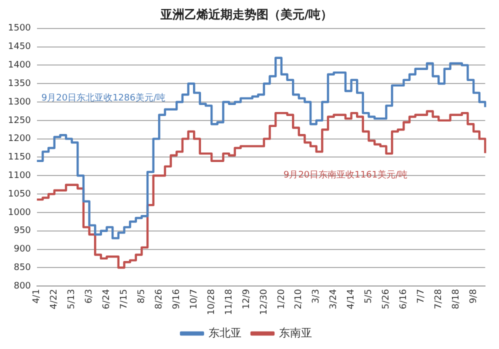 The height and width of the screenshot is (349, 499). I want to click on x-tick-label: 11/18, so click(229, 301).